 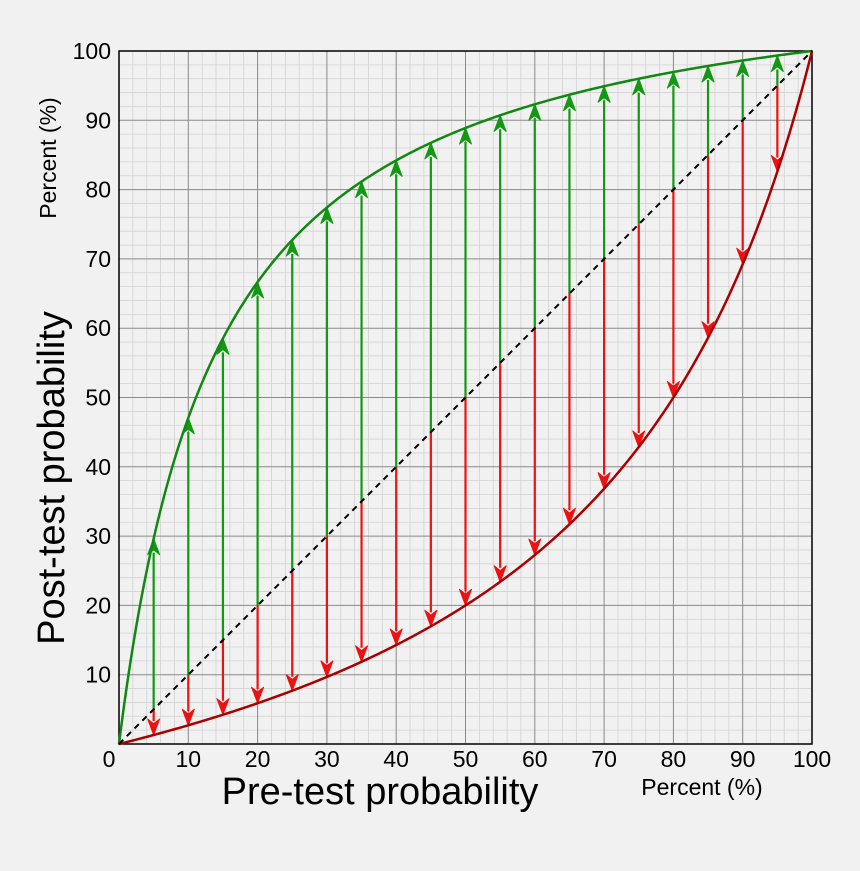 What do you see at coordinates (777, 64) in the screenshot?
I see `arrow-up-95-head` at bounding box center [777, 64].